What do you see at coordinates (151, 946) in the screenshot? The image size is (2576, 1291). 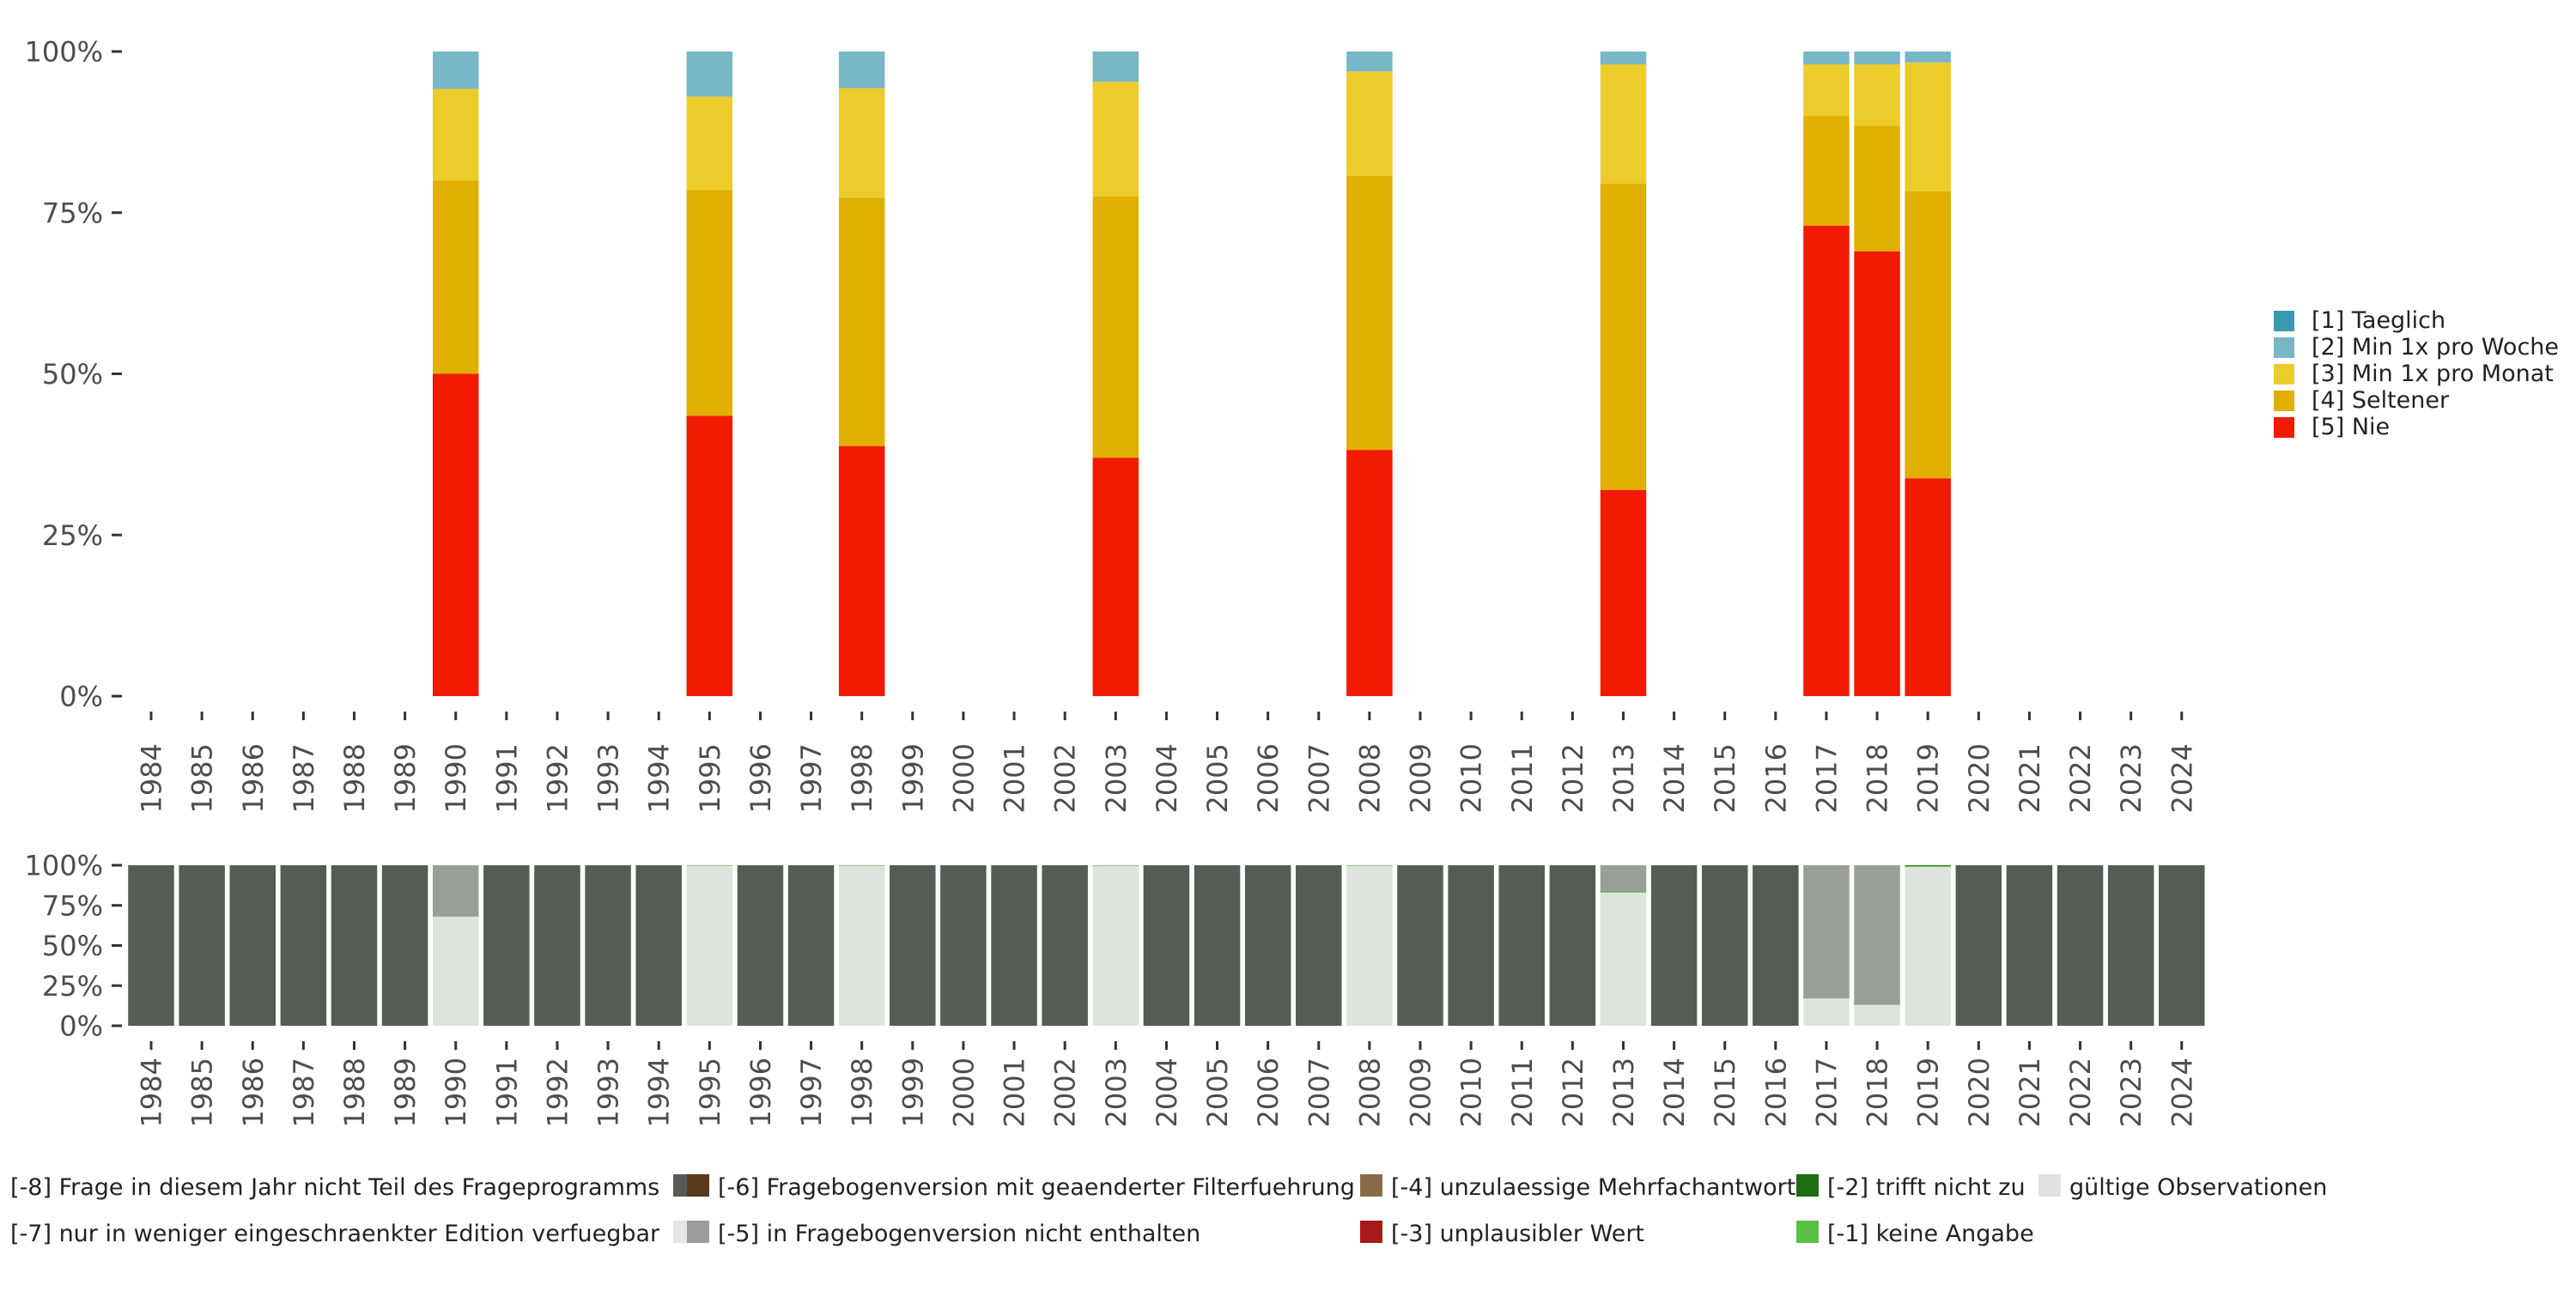 I see `bar-segment-8-frage-in-diesem-jahr-nicht-teil-des-frageprogramms-1984` at bounding box center [151, 946].